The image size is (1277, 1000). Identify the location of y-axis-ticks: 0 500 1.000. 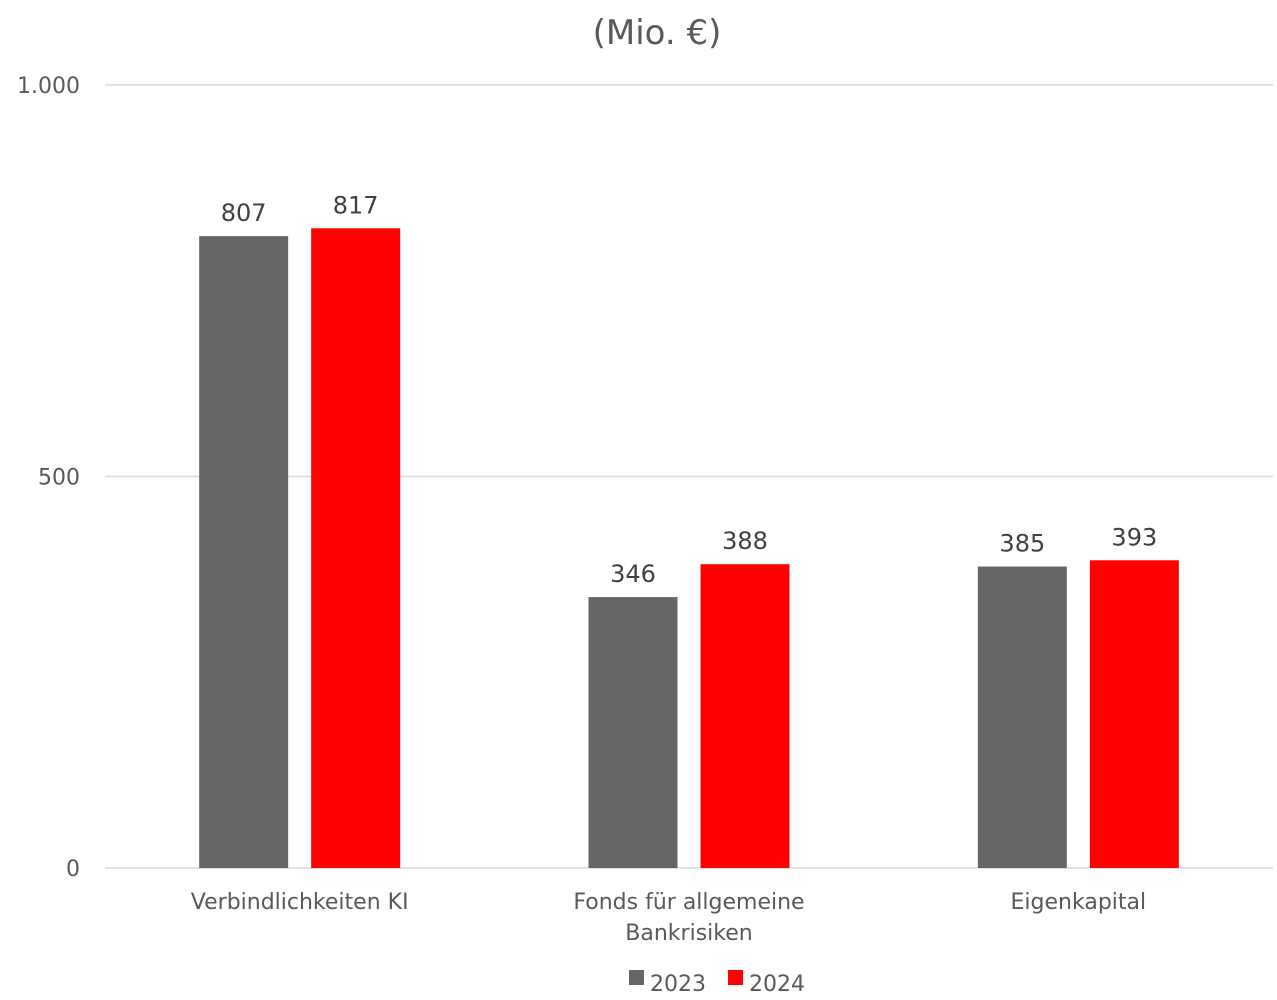
(48, 478).